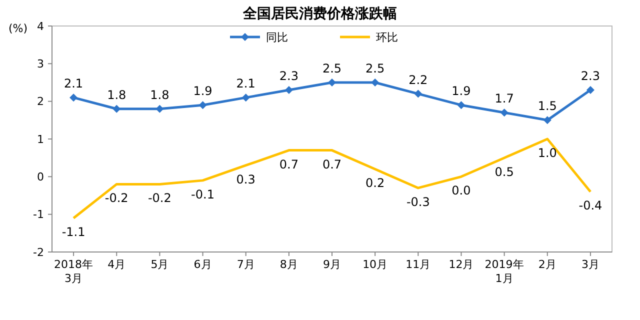  I want to click on x-tick-label: 9月, so click(332, 264).